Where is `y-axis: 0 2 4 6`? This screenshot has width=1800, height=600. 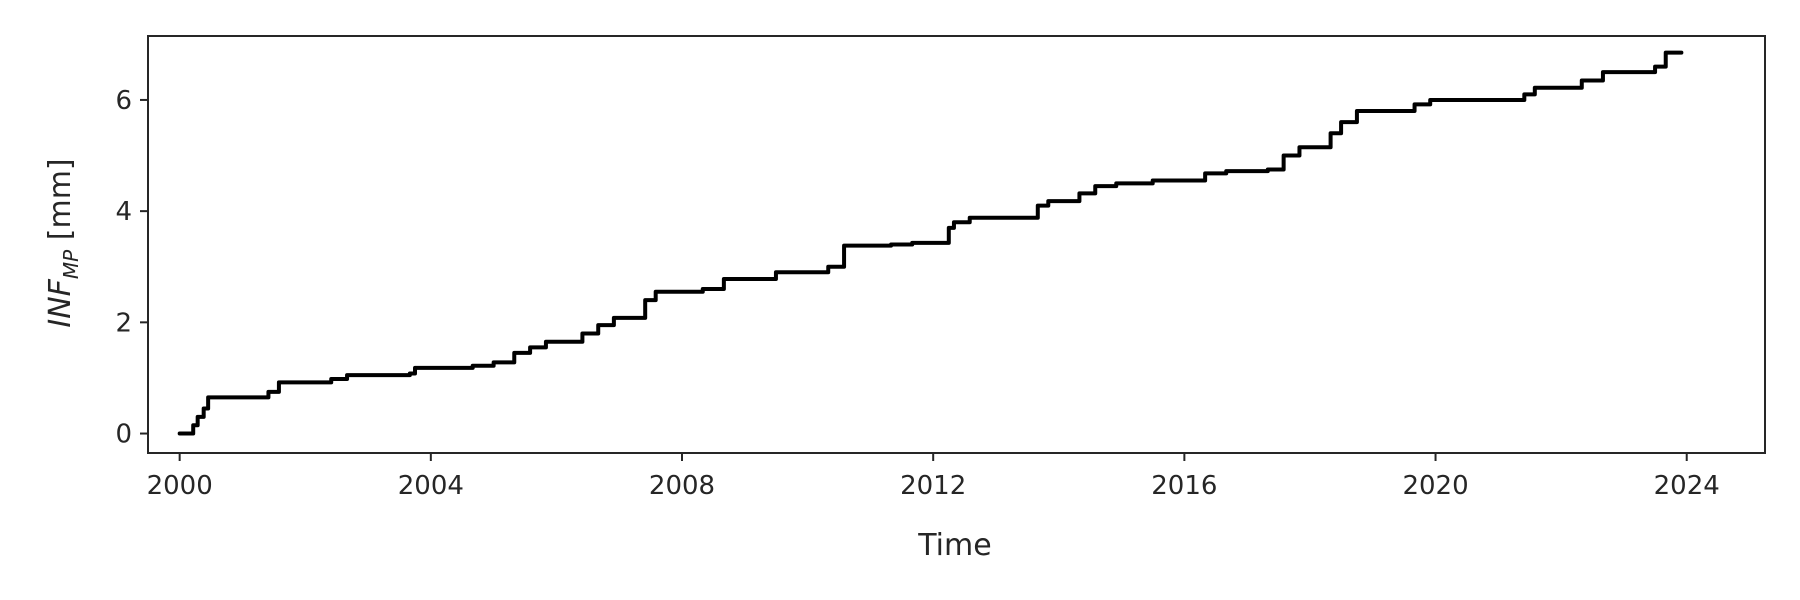 y-axis: 0 2 4 6 is located at coordinates (131, 268).